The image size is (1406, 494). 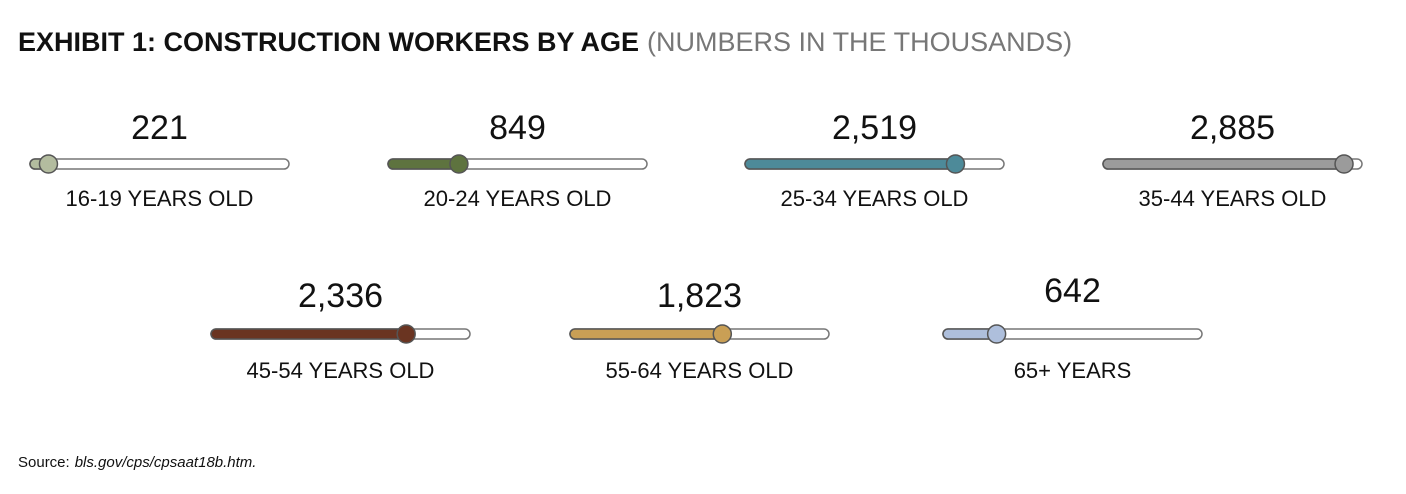 I want to click on chart-title: EXHIBIT 1: CONSTRUCTION WORKERS BY AGE, so click(x=328, y=42).